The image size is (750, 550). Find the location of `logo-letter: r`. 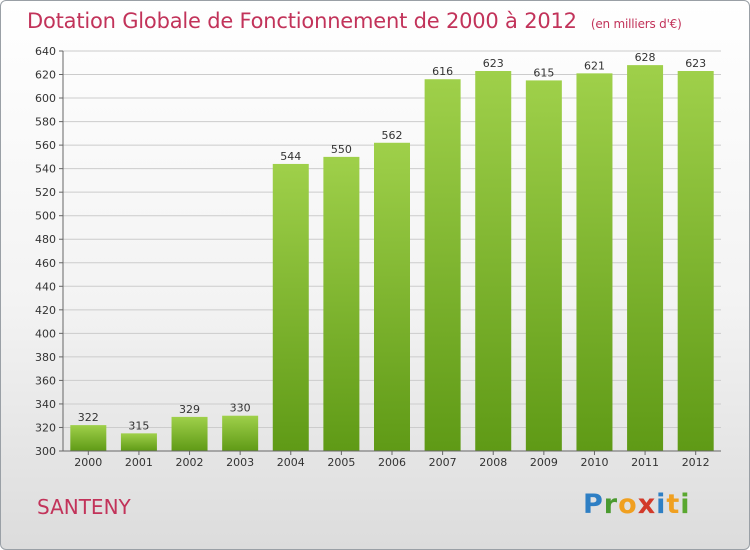

logo-letter: r is located at coordinates (611, 504).